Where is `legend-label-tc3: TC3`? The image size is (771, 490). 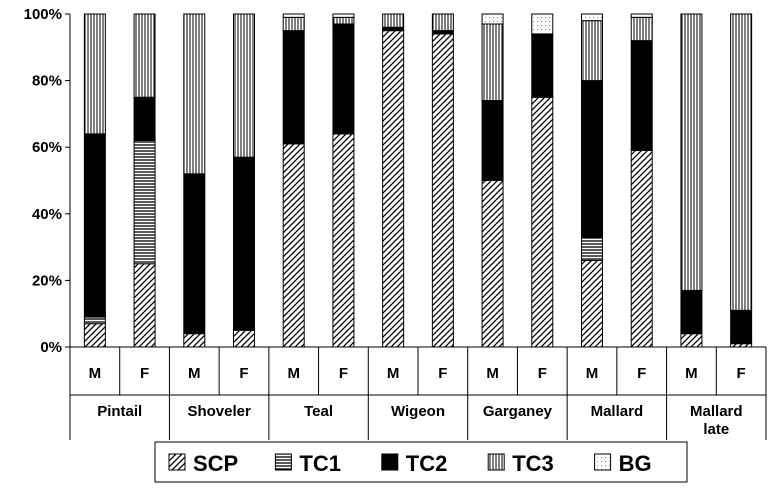
legend-label-tc3: TC3 is located at coordinates (533, 463).